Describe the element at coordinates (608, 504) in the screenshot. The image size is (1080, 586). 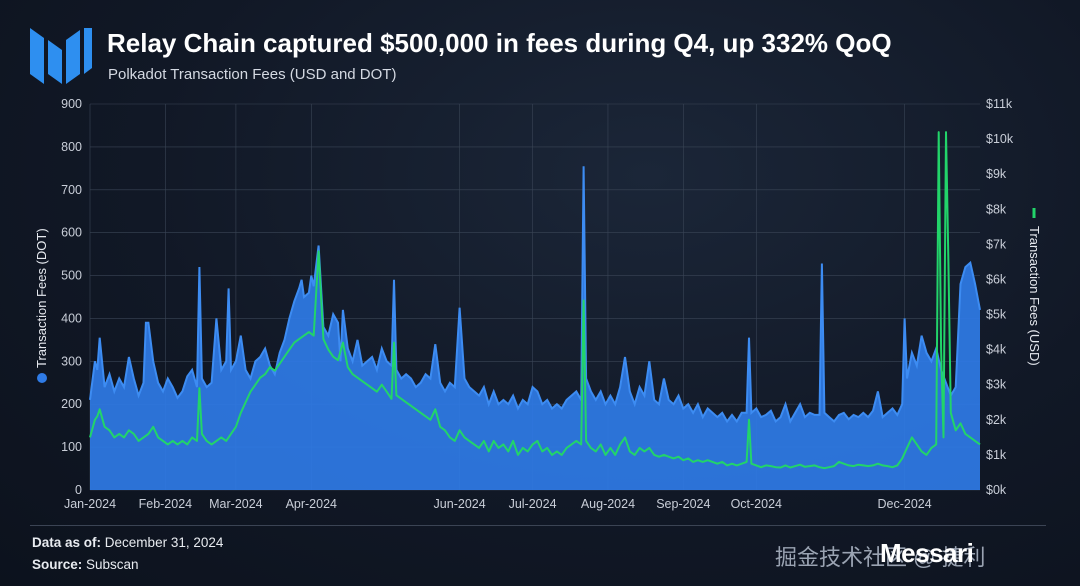
I see `x-tick-label: Aug-2024` at that location.